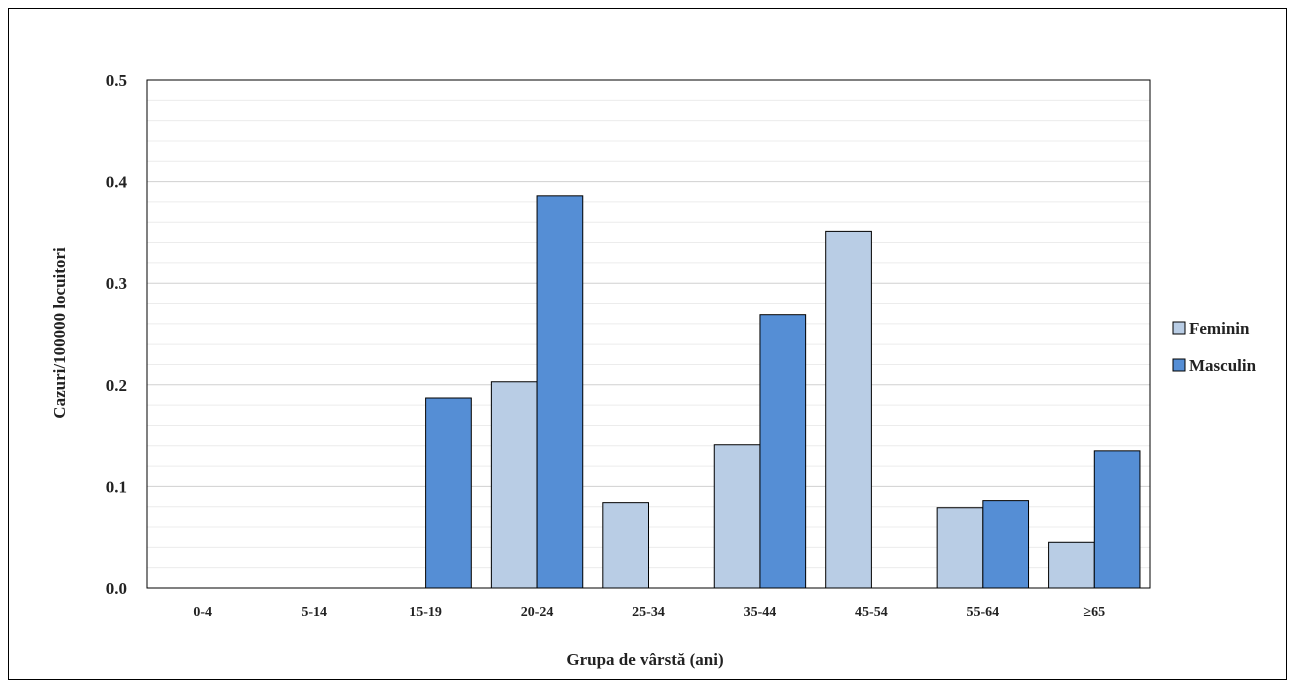 This screenshot has width=1293, height=685. What do you see at coordinates (644, 659) in the screenshot?
I see `x-axis-label: Grupa de vârstă (ani)` at bounding box center [644, 659].